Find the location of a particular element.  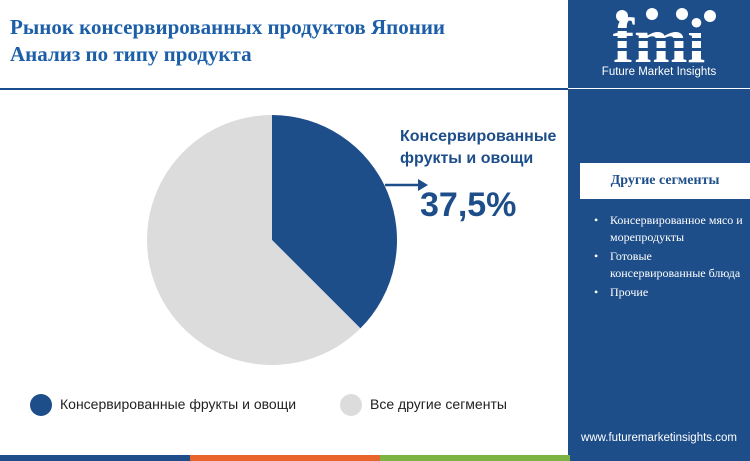

callout-value: 37,5% is located at coordinates (468, 205).